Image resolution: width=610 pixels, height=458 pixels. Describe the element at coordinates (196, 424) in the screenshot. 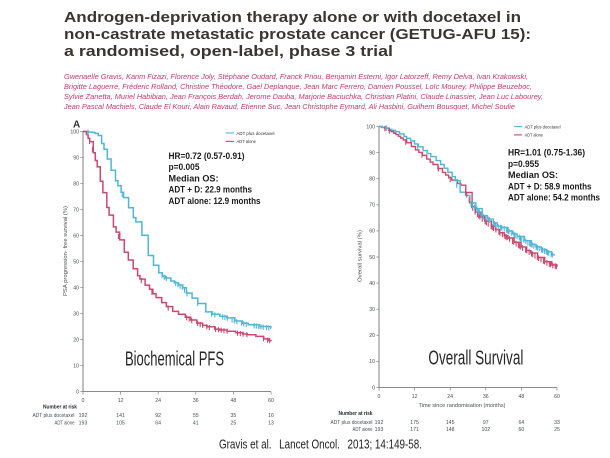

I see `svg-text: 41` at that location.